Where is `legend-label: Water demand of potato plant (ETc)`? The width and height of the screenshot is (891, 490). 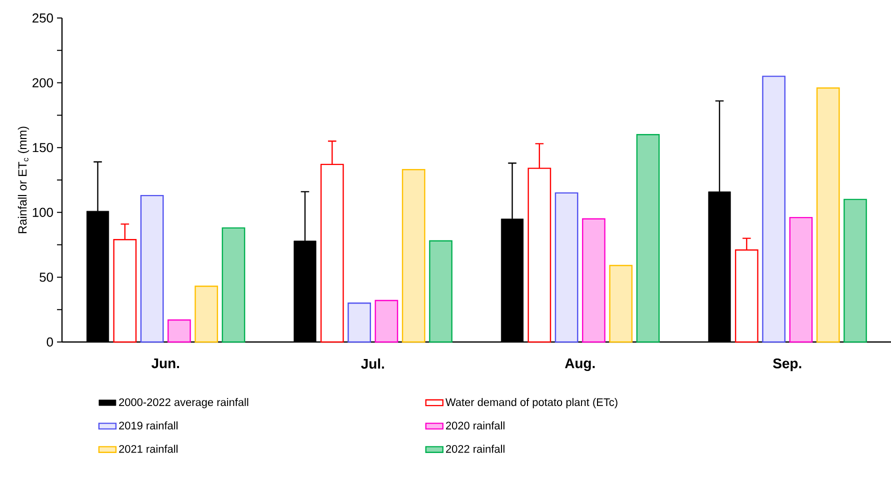
legend-label: Water demand of potato plant (ETc) is located at coordinates (532, 403).